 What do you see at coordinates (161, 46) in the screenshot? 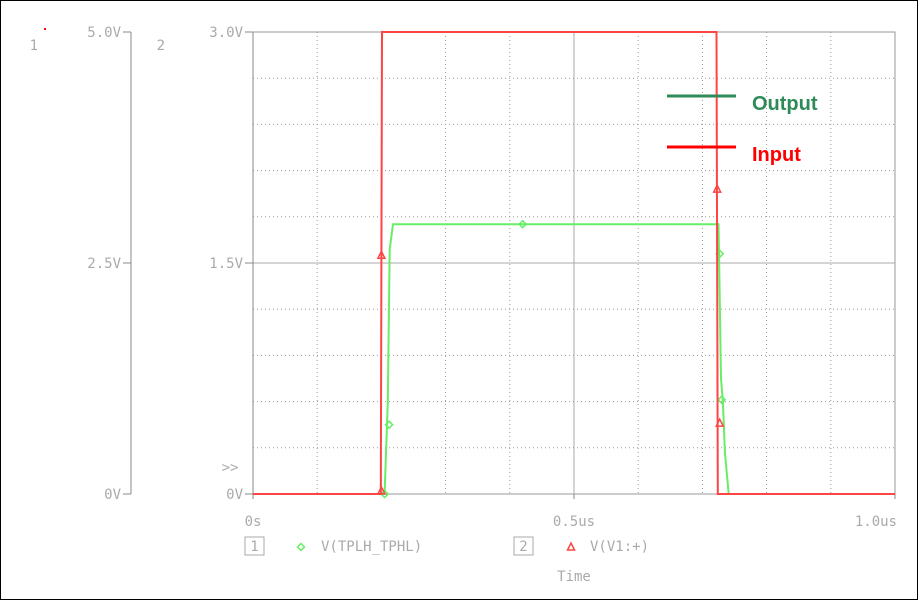
I see `y-axis-2-id: 2` at bounding box center [161, 46].